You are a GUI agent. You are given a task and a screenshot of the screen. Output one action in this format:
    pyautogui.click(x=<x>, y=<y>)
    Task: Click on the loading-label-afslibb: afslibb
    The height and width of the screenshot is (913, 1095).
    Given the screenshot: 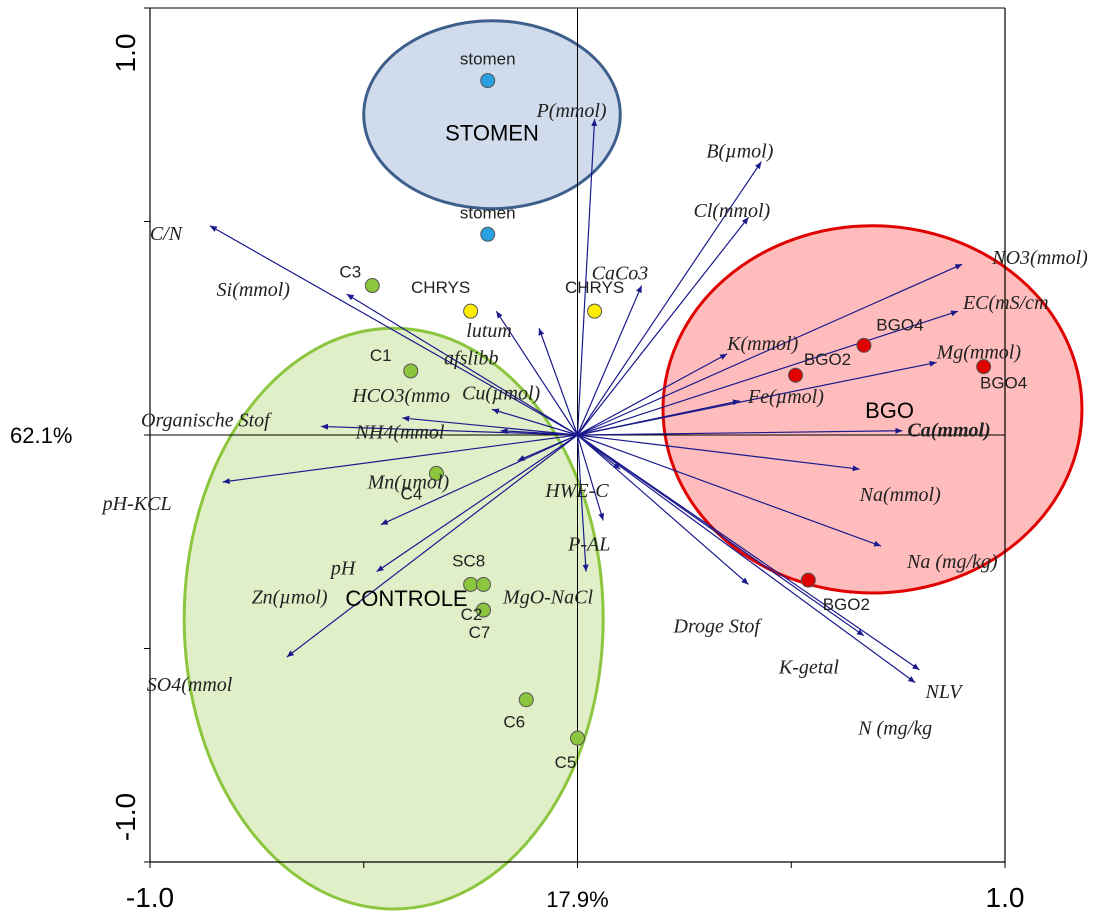 What is the action you would take?
    pyautogui.click(x=471, y=358)
    